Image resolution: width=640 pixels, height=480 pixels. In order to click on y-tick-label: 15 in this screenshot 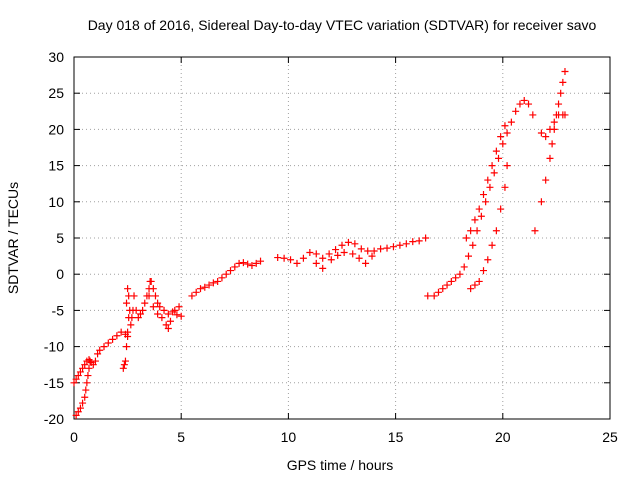, I will do `click(56, 166)`.